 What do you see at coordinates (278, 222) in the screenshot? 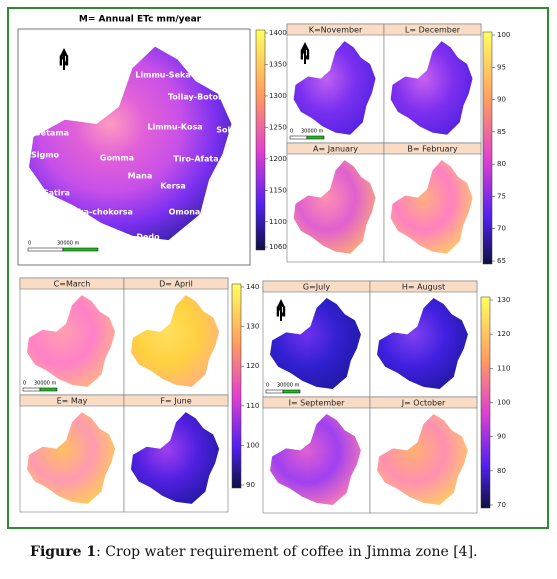
I see `colorbar-tick-label: 1100` at bounding box center [278, 222].